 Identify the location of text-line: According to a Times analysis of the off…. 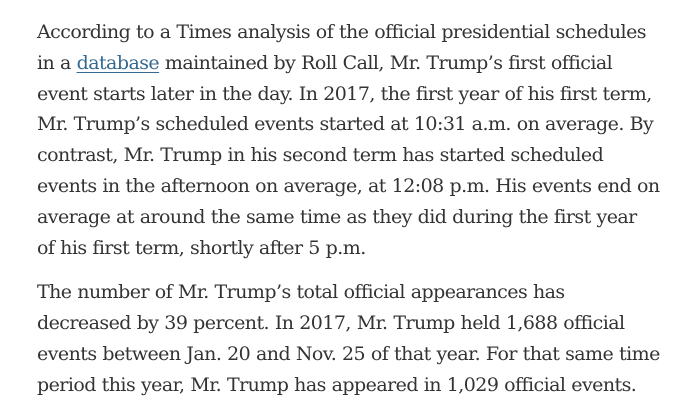
(342, 32).